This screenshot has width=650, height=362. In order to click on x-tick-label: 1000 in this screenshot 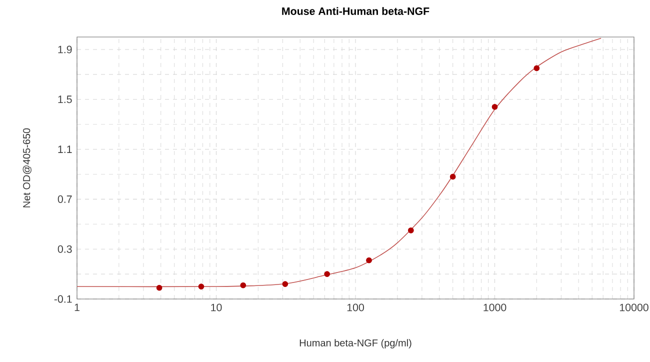, I will do `click(495, 308)`.